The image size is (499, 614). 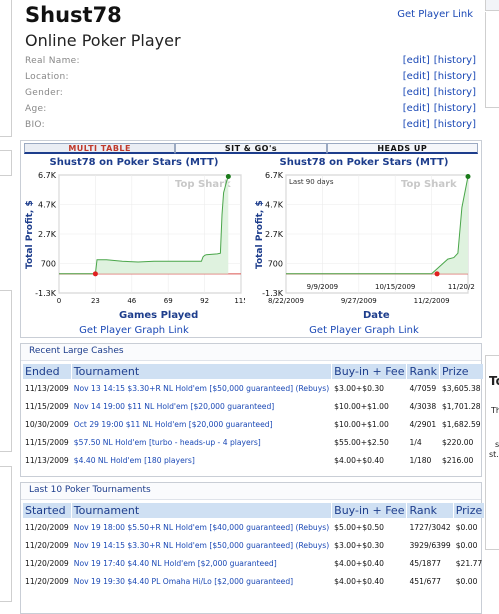 I want to click on cell-rank: 4/2901, so click(x=423, y=424).